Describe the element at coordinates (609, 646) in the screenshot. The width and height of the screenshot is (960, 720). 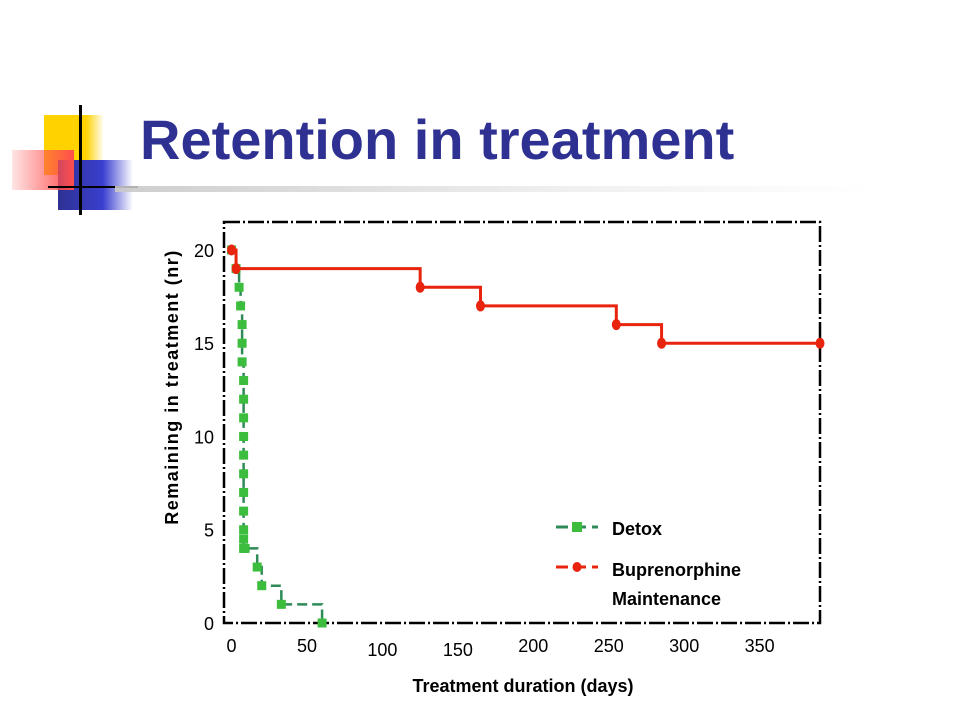
I see `x-tick-label: 250` at that location.